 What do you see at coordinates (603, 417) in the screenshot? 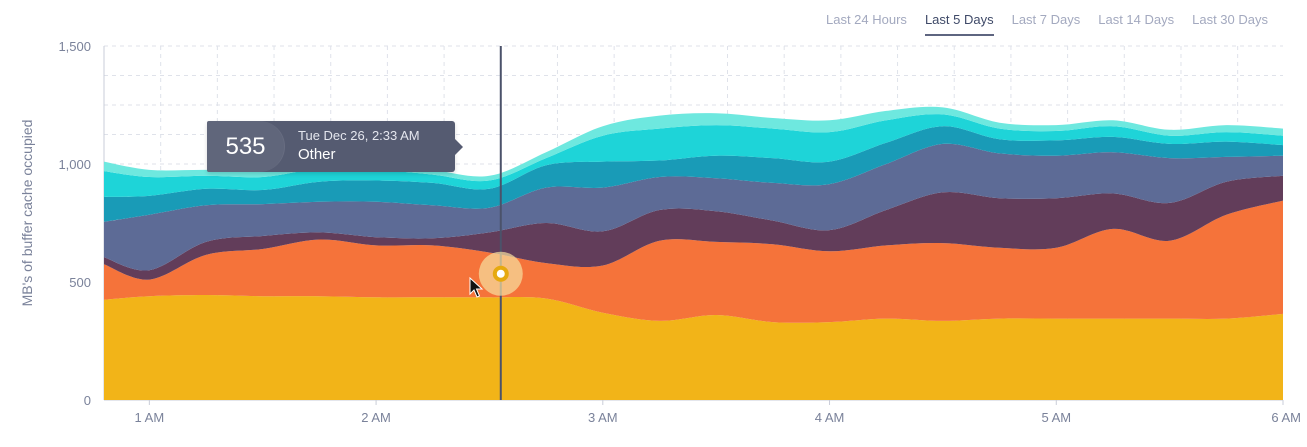
I see `x-tick-label: 3 AM` at bounding box center [603, 417].